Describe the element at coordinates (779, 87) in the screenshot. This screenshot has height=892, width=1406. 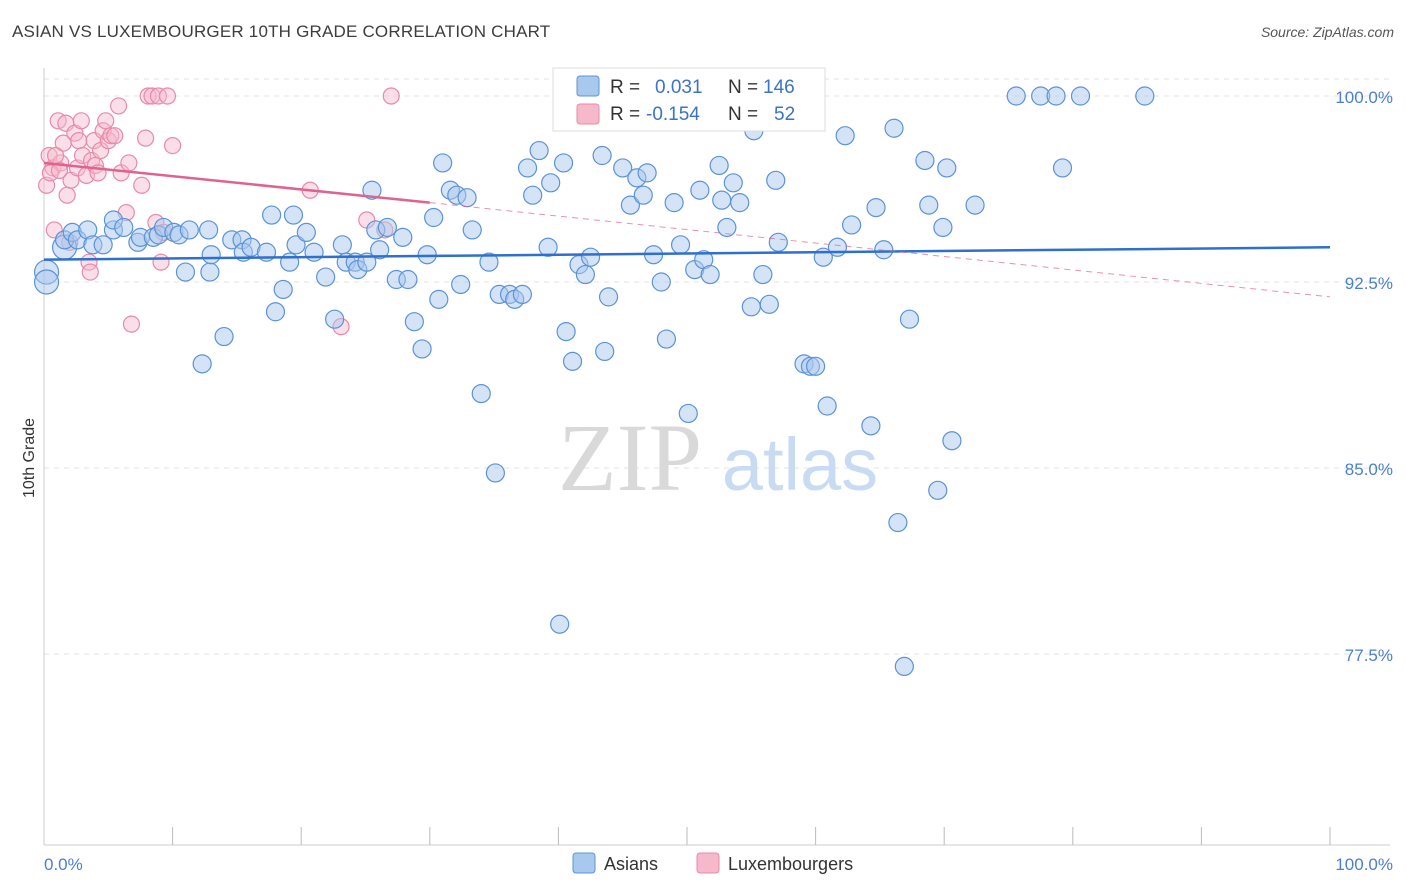
I see `legend-n-value-asians: 146` at that location.